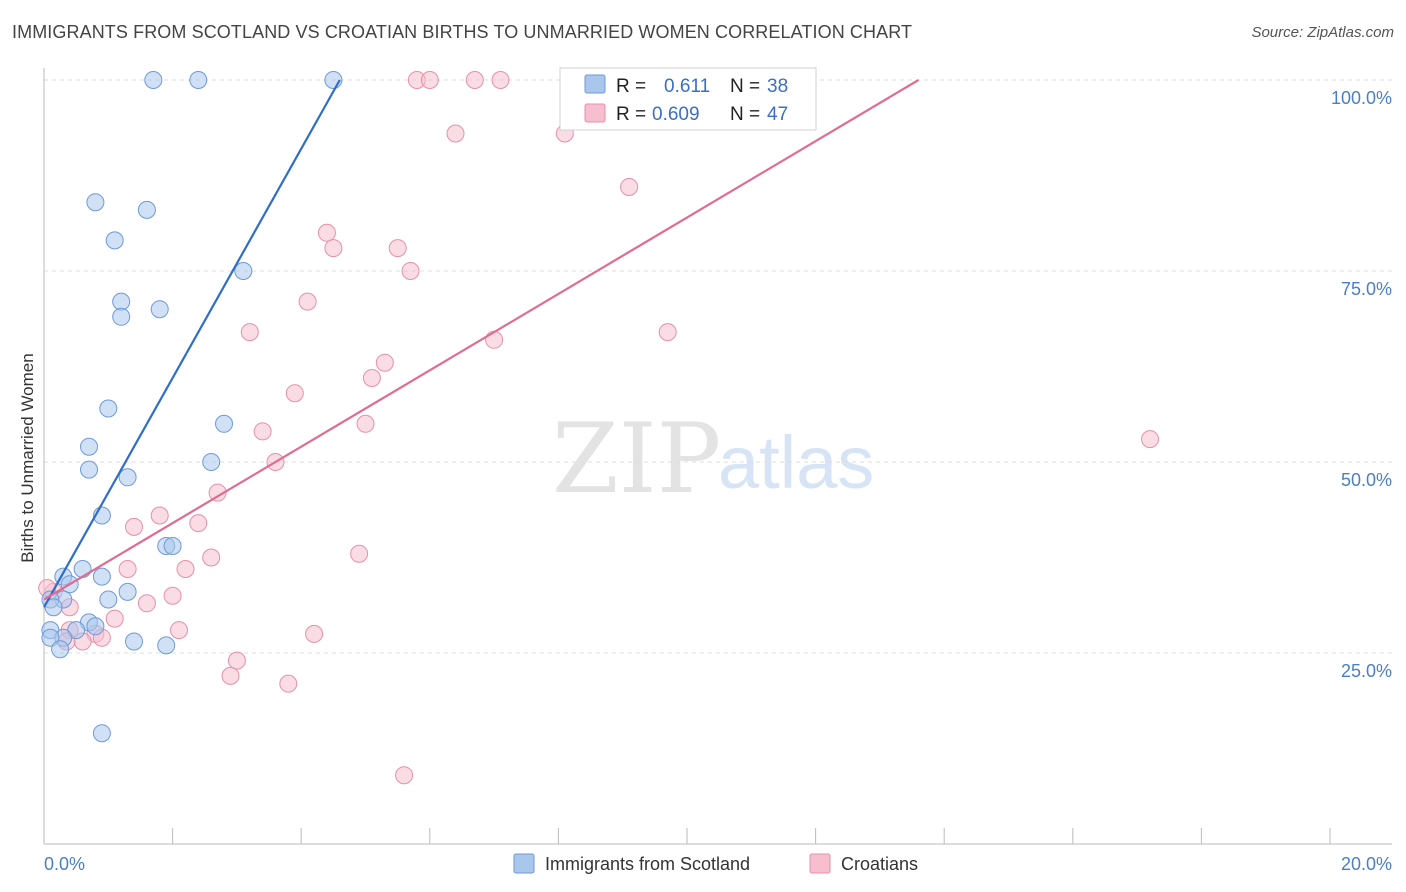  What do you see at coordinates (745, 86) in the screenshot?
I see `legend-n-label-scotland: N =` at bounding box center [745, 86].